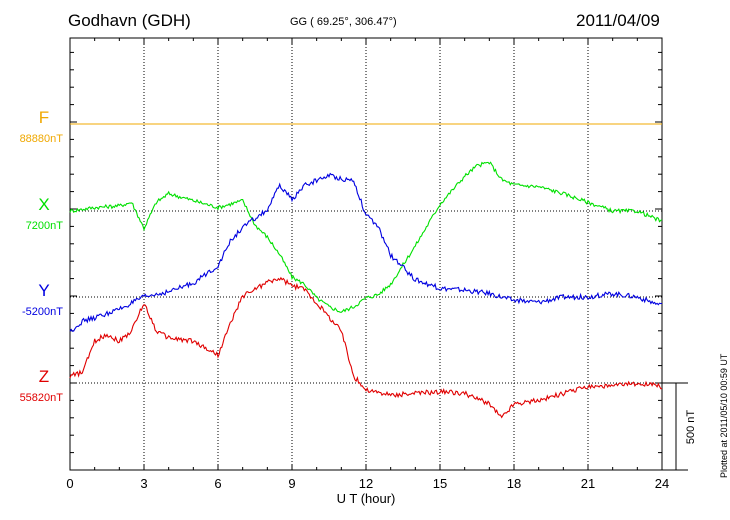  Describe the element at coordinates (42, 139) in the screenshot. I see `baseline-label-f: 88880nT` at that location.